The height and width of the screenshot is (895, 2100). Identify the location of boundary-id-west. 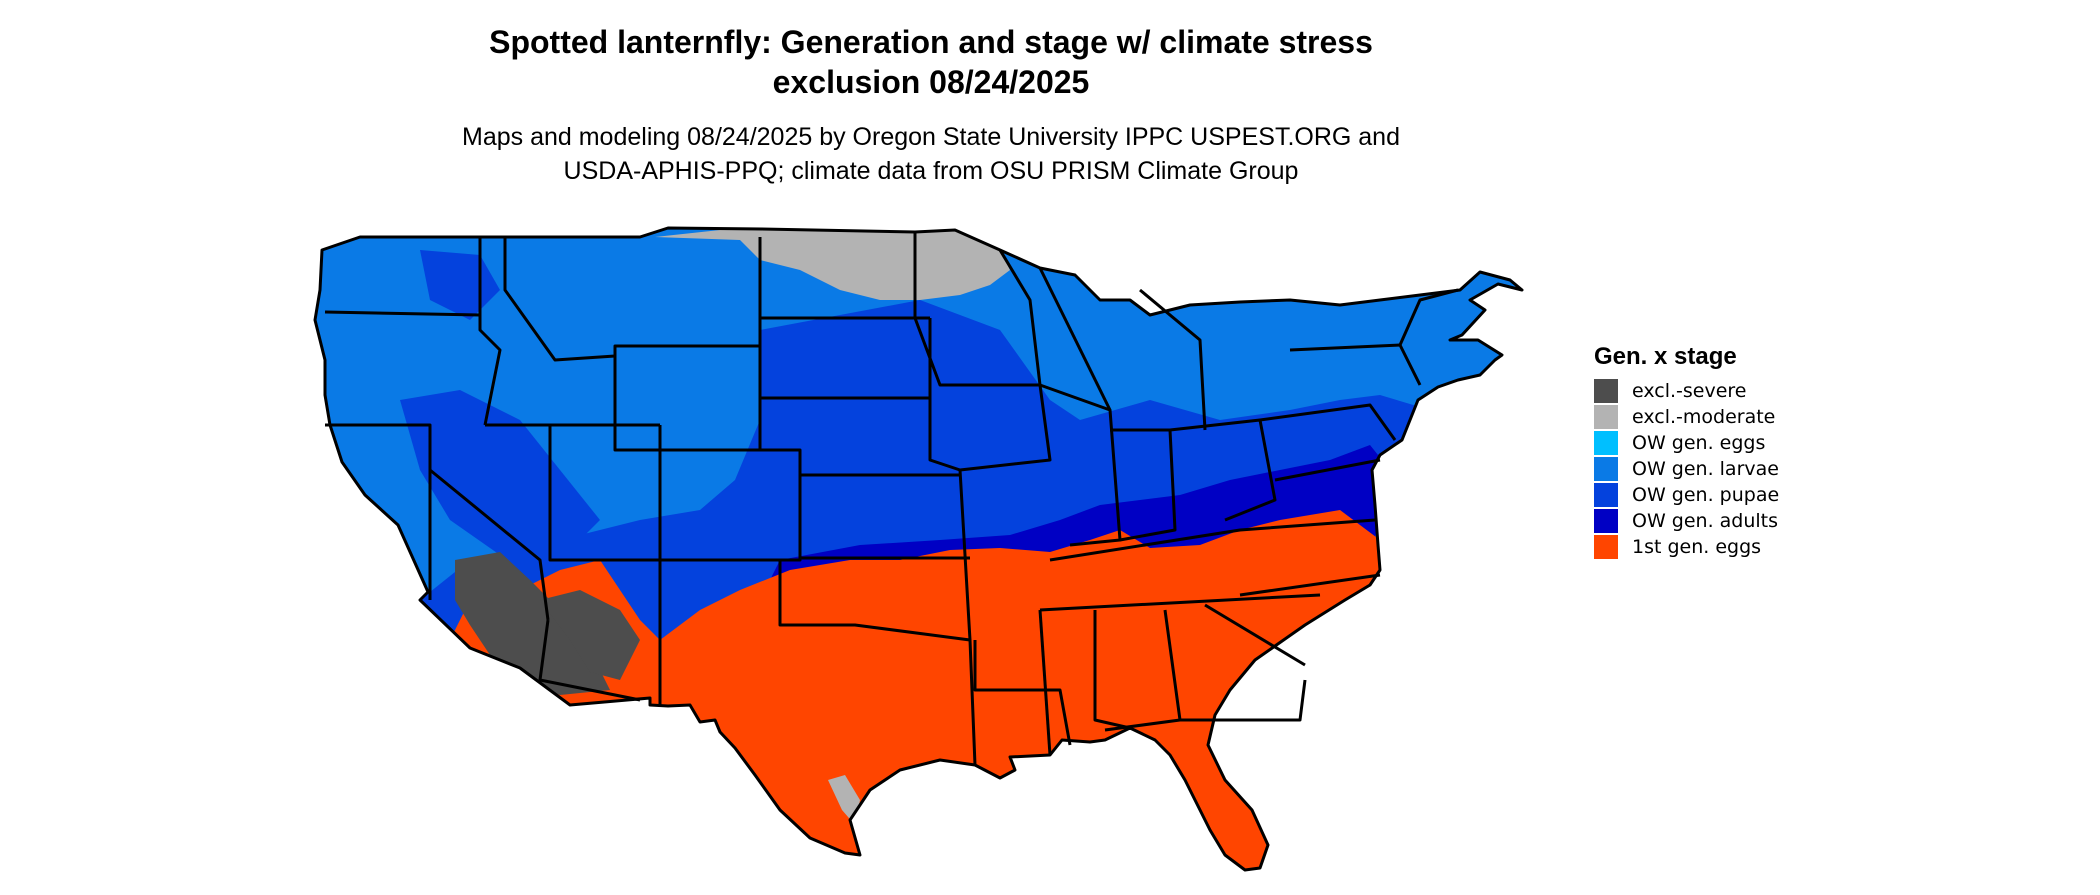
(490, 331).